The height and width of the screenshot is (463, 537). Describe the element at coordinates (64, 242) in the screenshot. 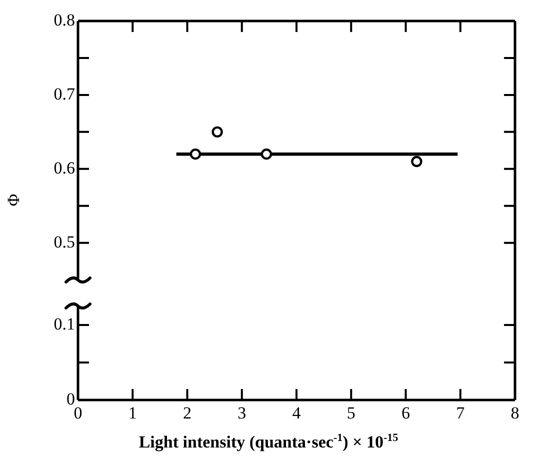

I see `y-tick-label: 0.5` at that location.